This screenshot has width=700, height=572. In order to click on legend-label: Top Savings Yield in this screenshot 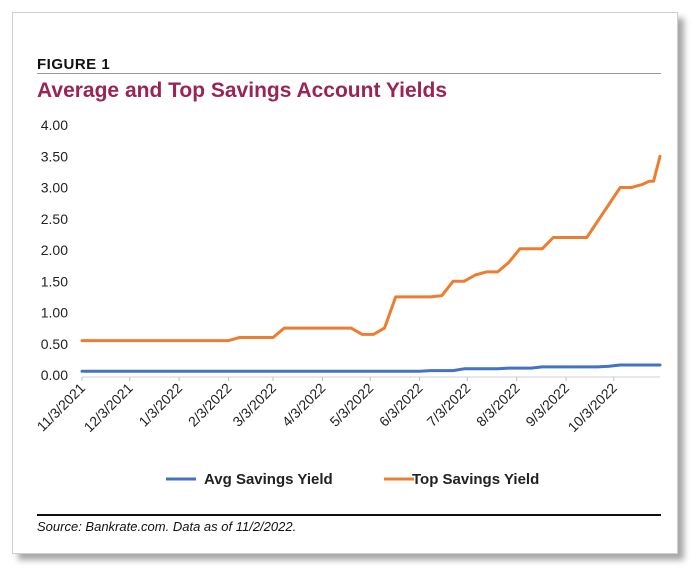, I will do `click(475, 479)`.